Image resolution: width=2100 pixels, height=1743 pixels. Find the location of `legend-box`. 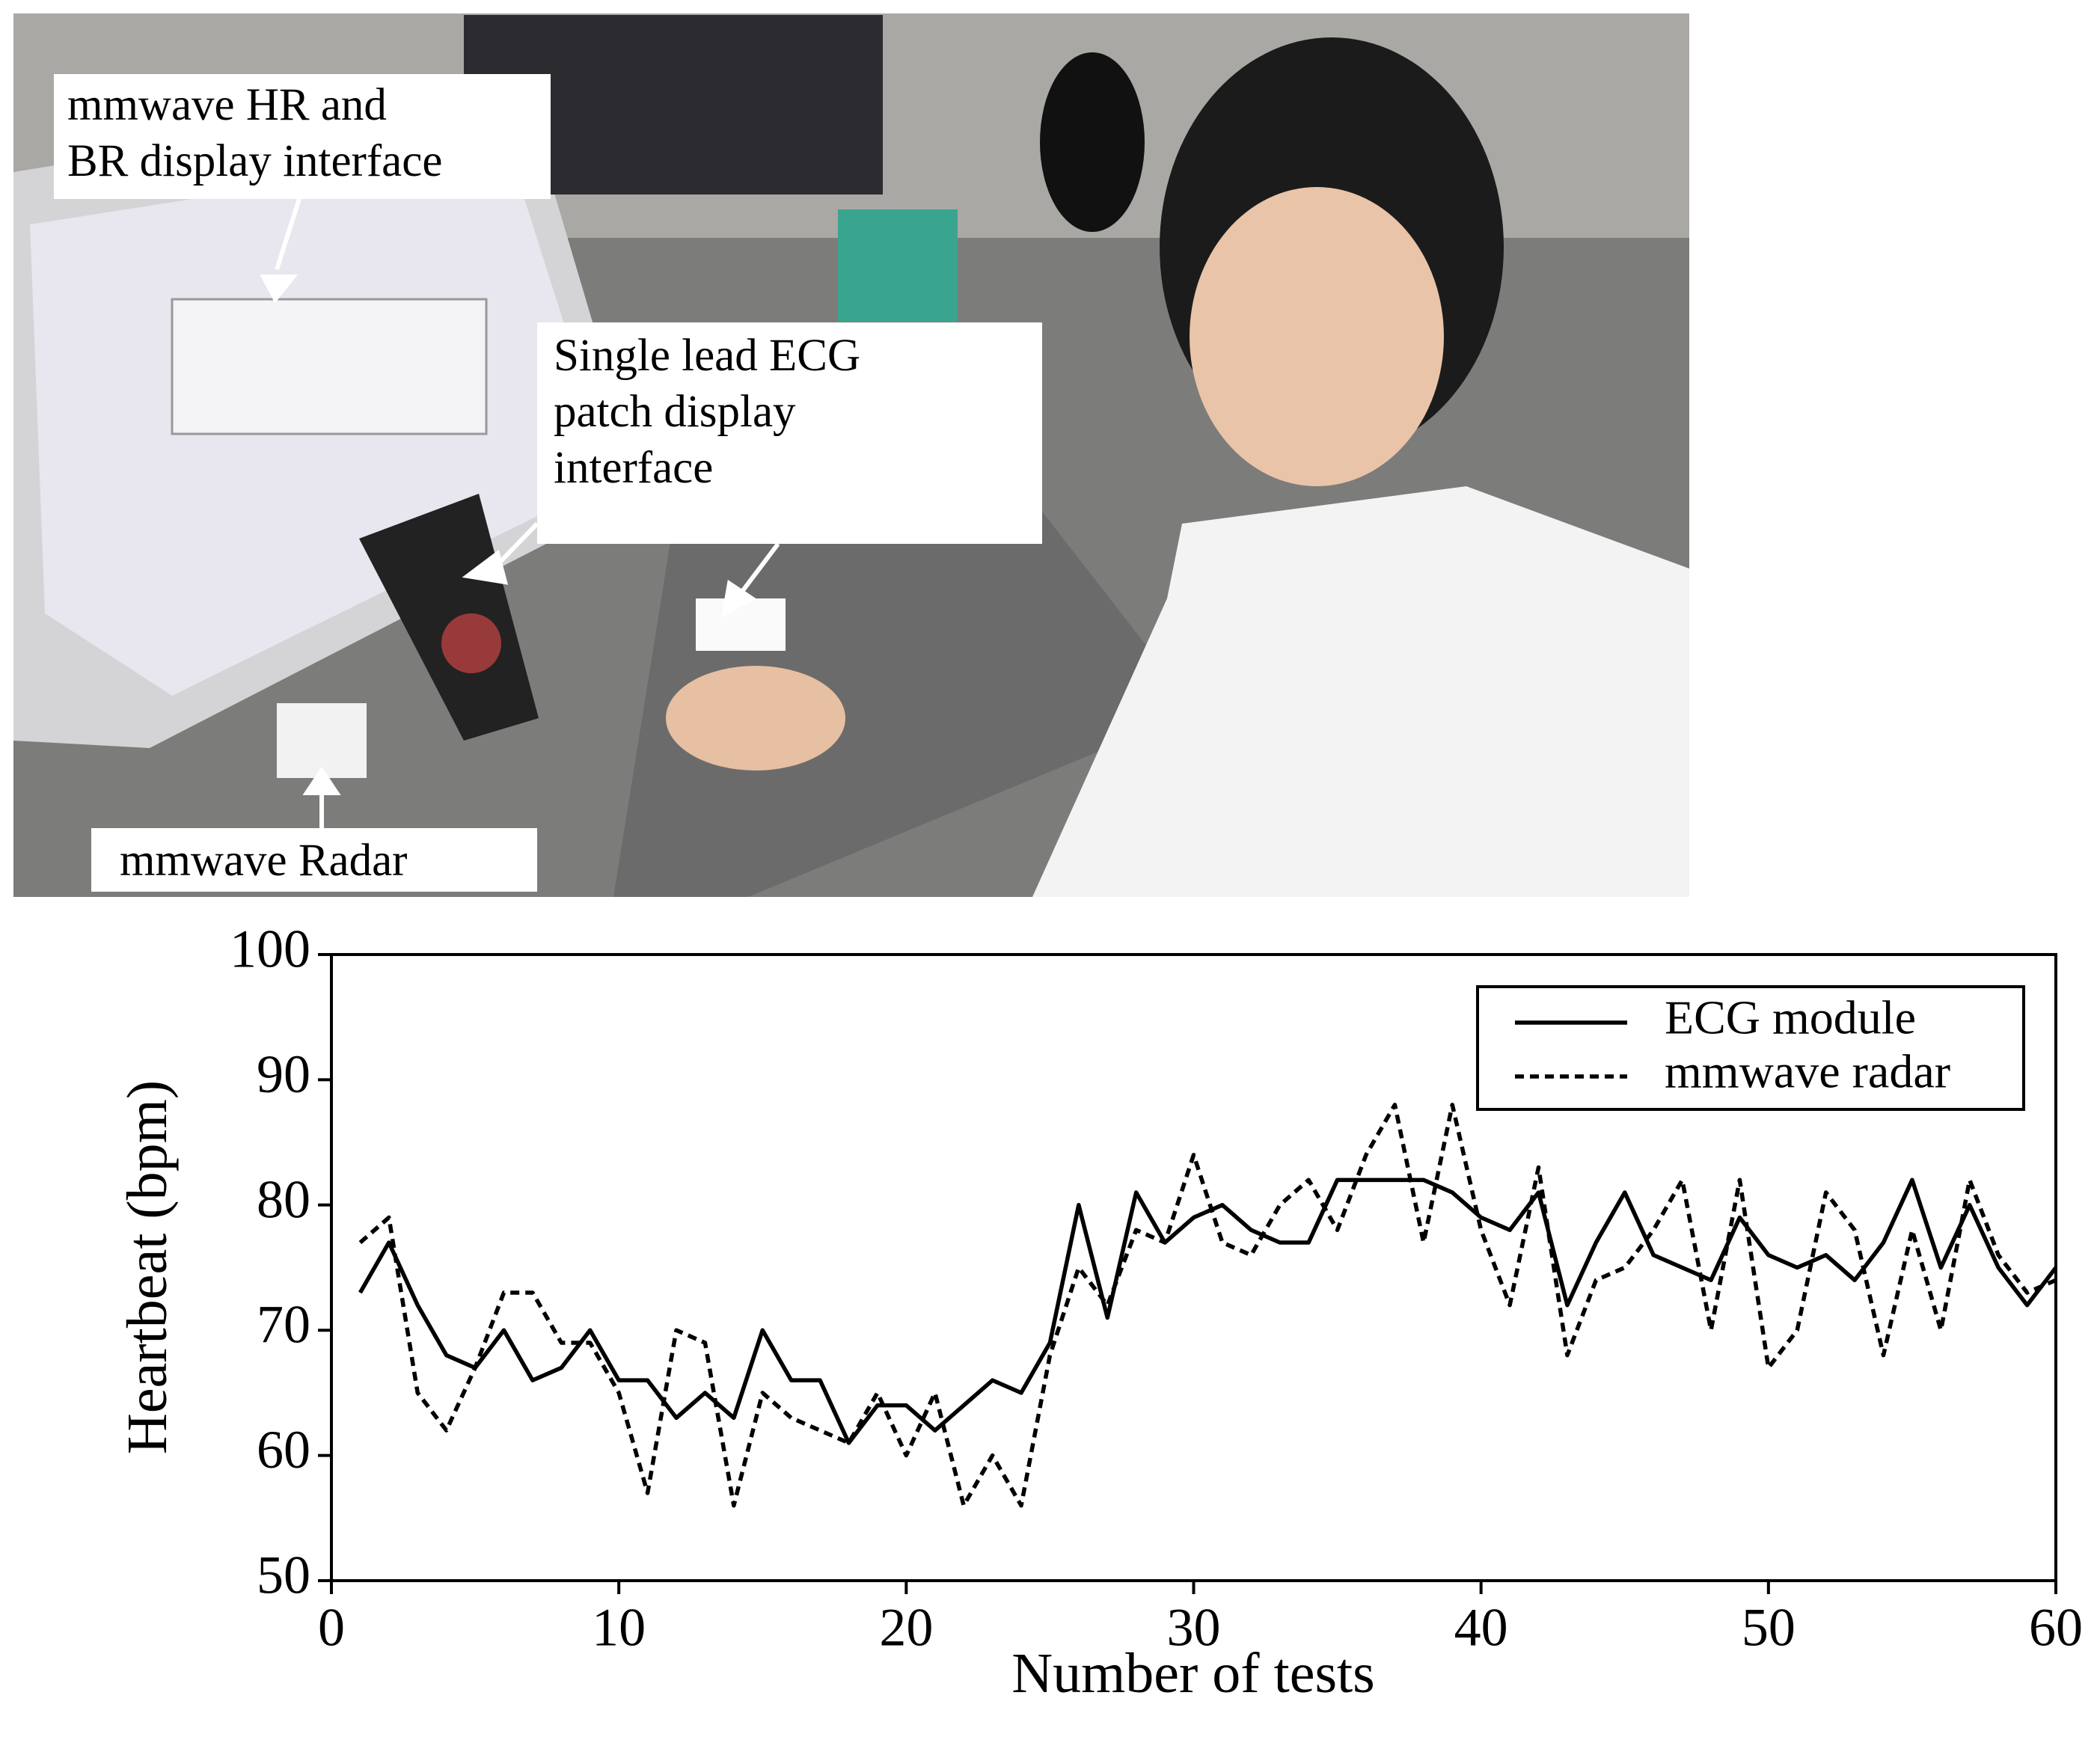

legend-box is located at coordinates (1750, 1048).